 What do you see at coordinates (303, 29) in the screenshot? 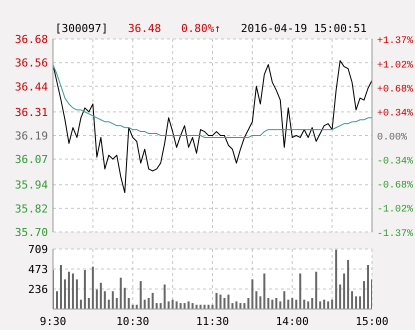
I see `text: 2016-04-19 15:00:51` at bounding box center [303, 29].